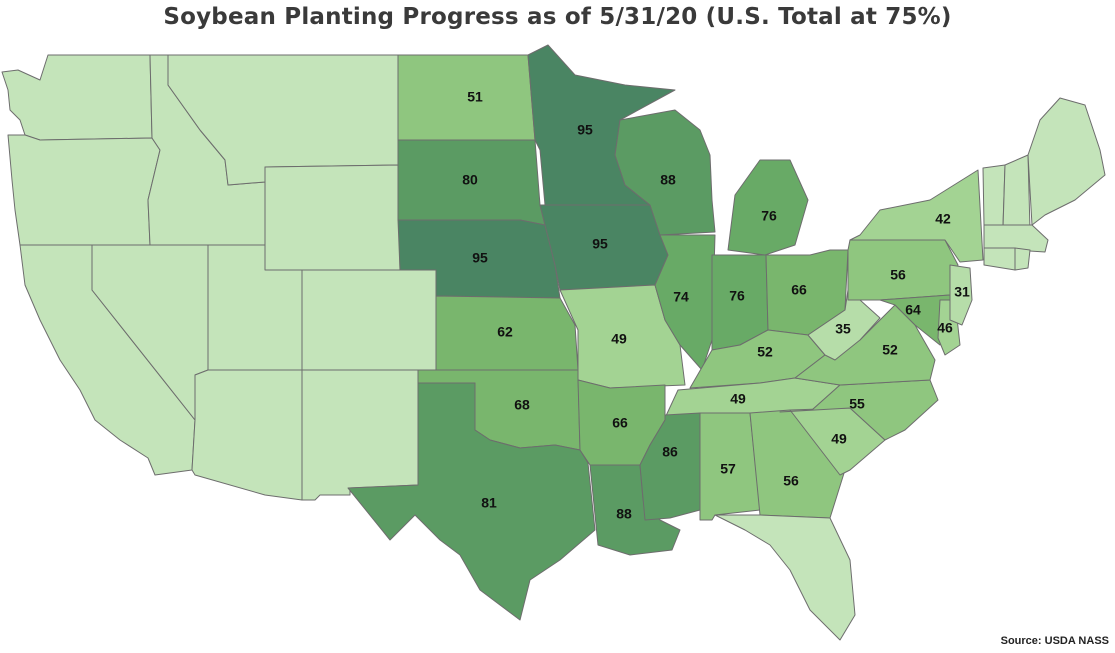 Image resolution: width=1115 pixels, height=653 pixels. Describe the element at coordinates (332, 217) in the screenshot. I see `state-wy` at that location.